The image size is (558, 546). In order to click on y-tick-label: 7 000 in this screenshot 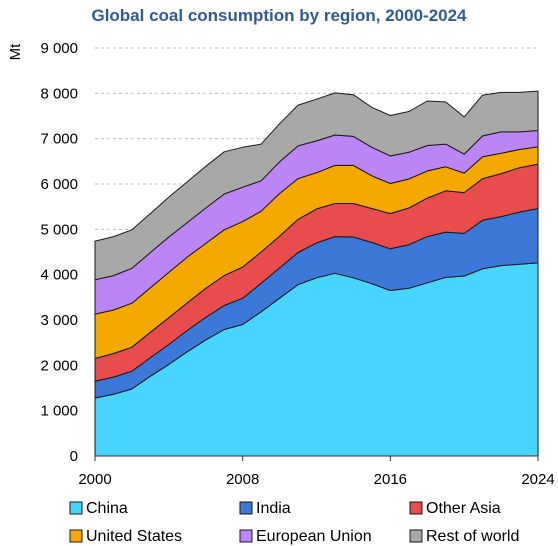, I will do `click(59, 139)`.